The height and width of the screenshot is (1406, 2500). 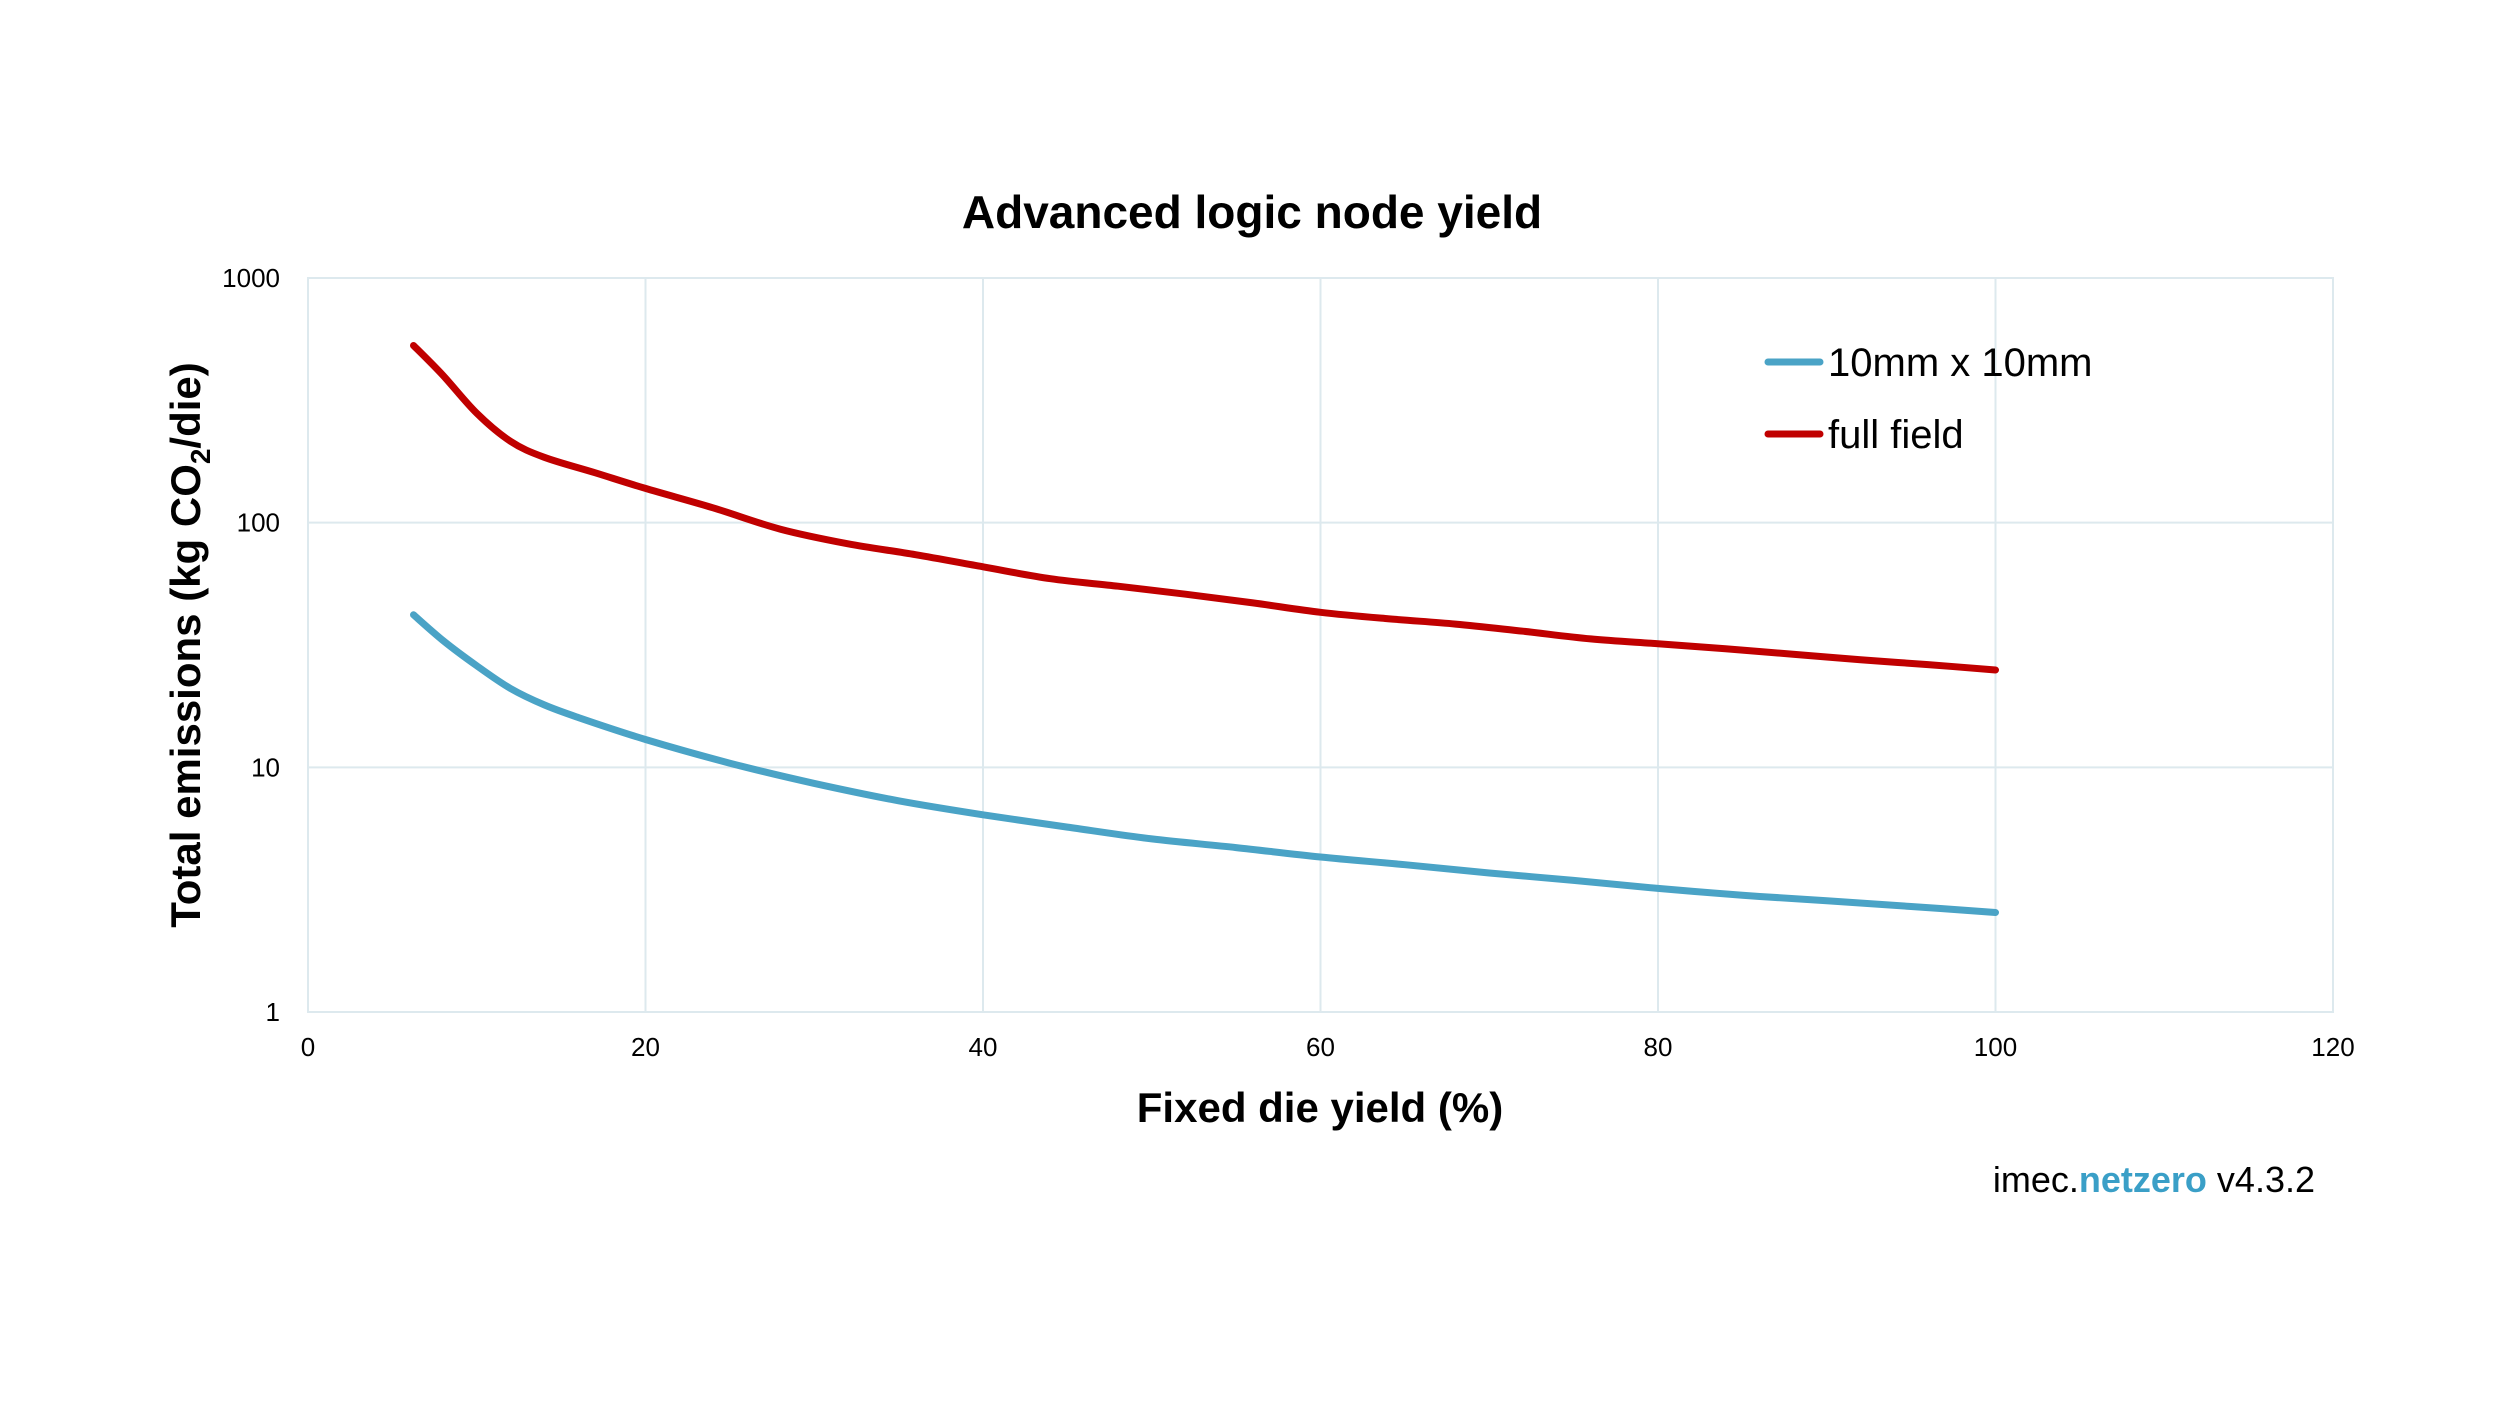 What do you see at coordinates (2036, 1179) in the screenshot?
I see `watermark-prefix: imec.` at bounding box center [2036, 1179].